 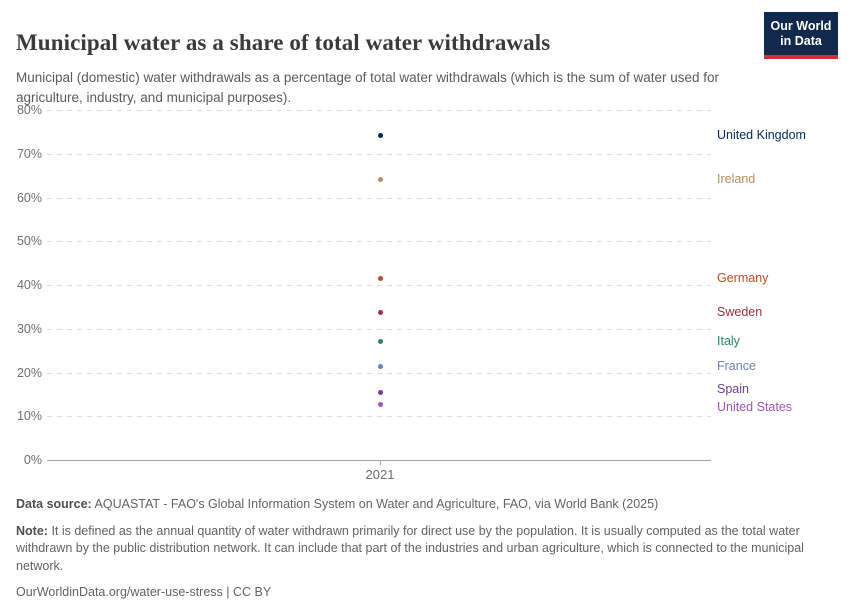 I want to click on y-axis-tick-label: 10%, so click(x=29, y=416).